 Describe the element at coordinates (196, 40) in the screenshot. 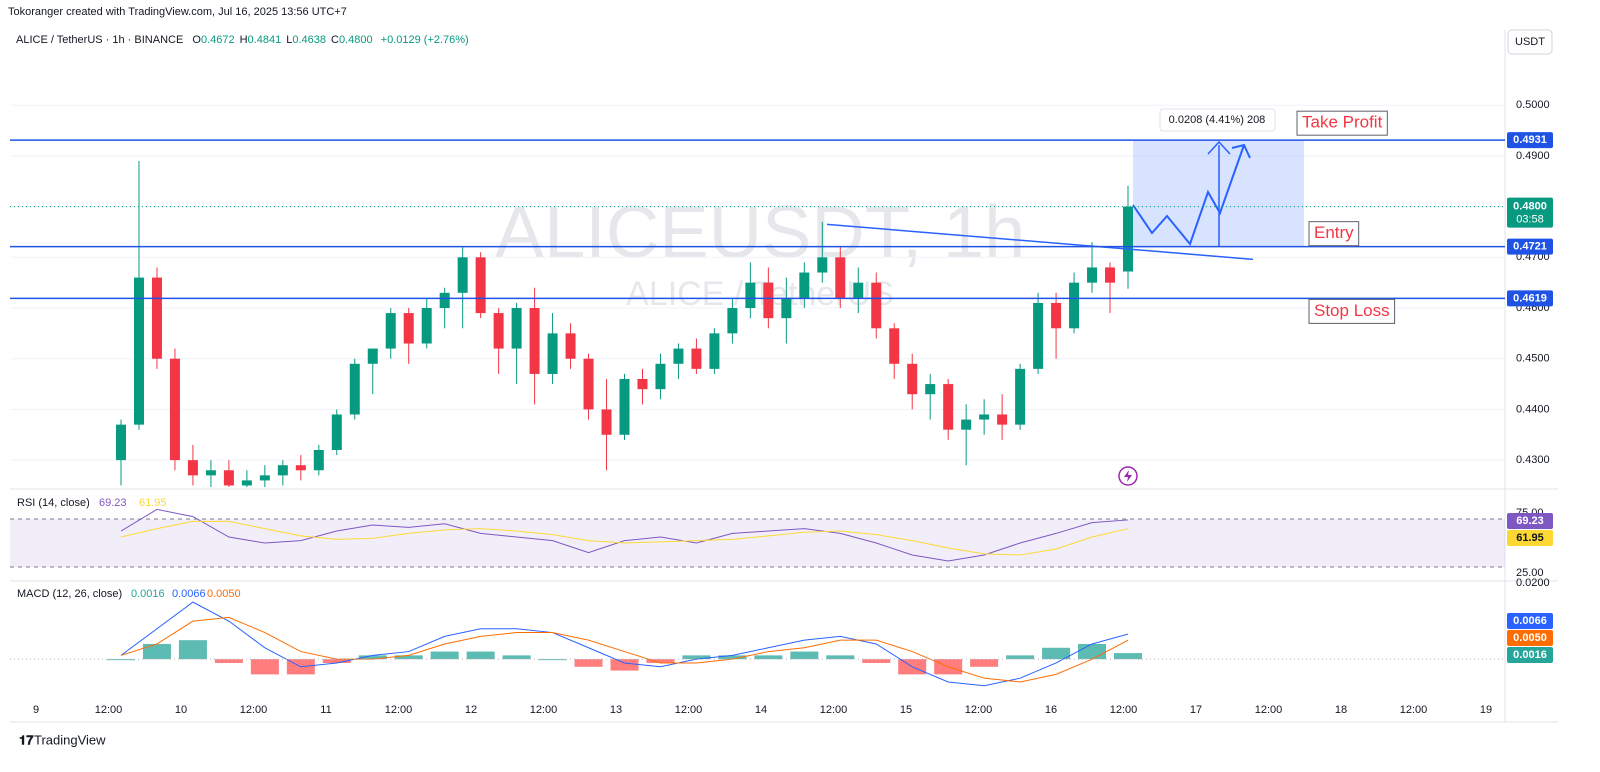

I see `ohlc-key: O` at that location.